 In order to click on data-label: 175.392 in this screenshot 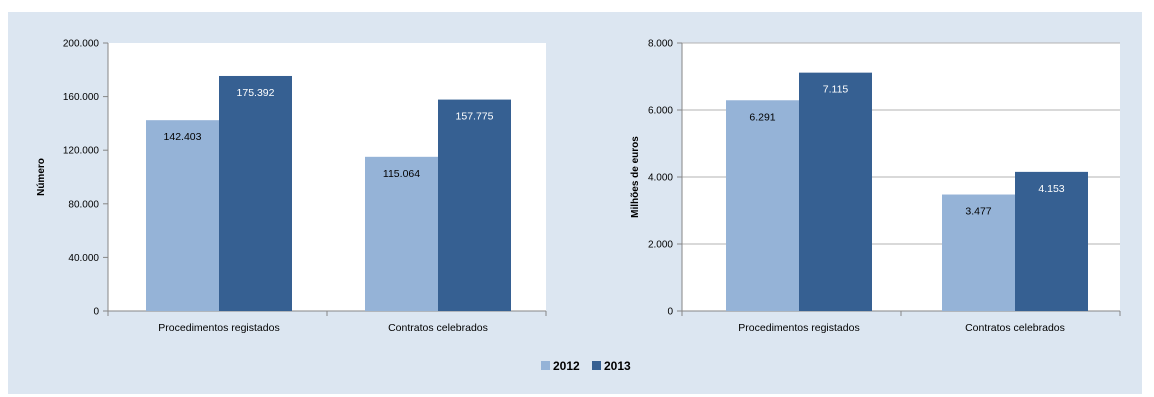, I will do `click(256, 93)`.